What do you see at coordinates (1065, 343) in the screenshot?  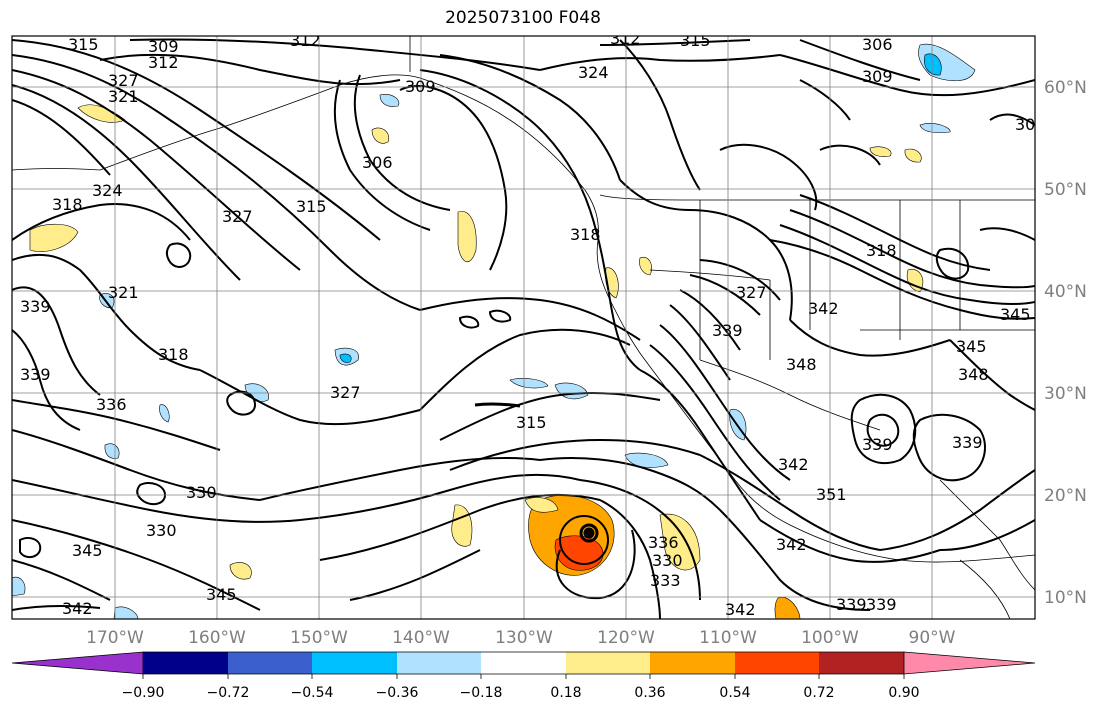 I see `lat-labels: 60°N 50°N 40°N 30°N 20°N 10°N` at bounding box center [1065, 343].